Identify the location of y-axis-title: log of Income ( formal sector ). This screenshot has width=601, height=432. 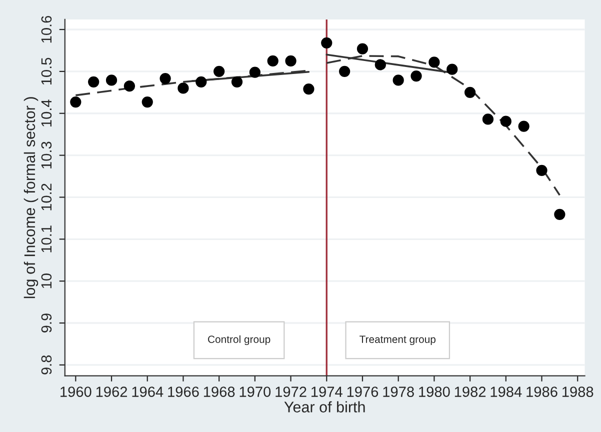
(31, 197).